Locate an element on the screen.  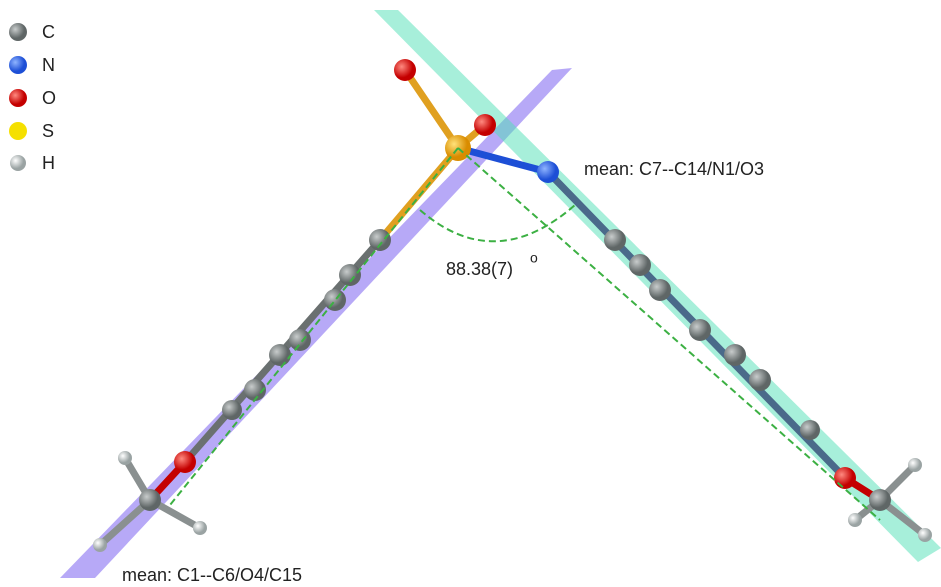
legend-label: C is located at coordinates (48, 32).